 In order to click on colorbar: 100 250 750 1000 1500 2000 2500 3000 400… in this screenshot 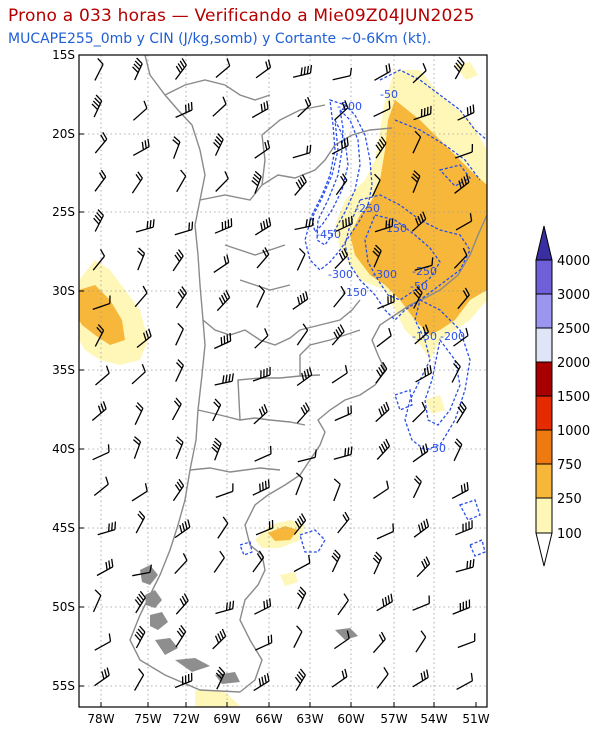, I will do `click(562, 396)`.